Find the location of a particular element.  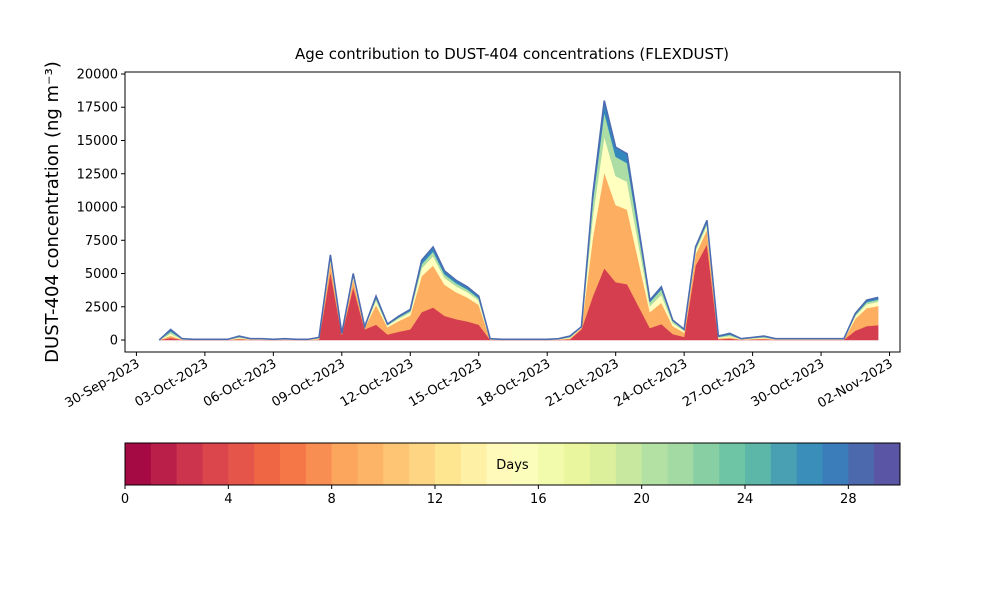

y-tick-label: 10000 is located at coordinates (97, 208).